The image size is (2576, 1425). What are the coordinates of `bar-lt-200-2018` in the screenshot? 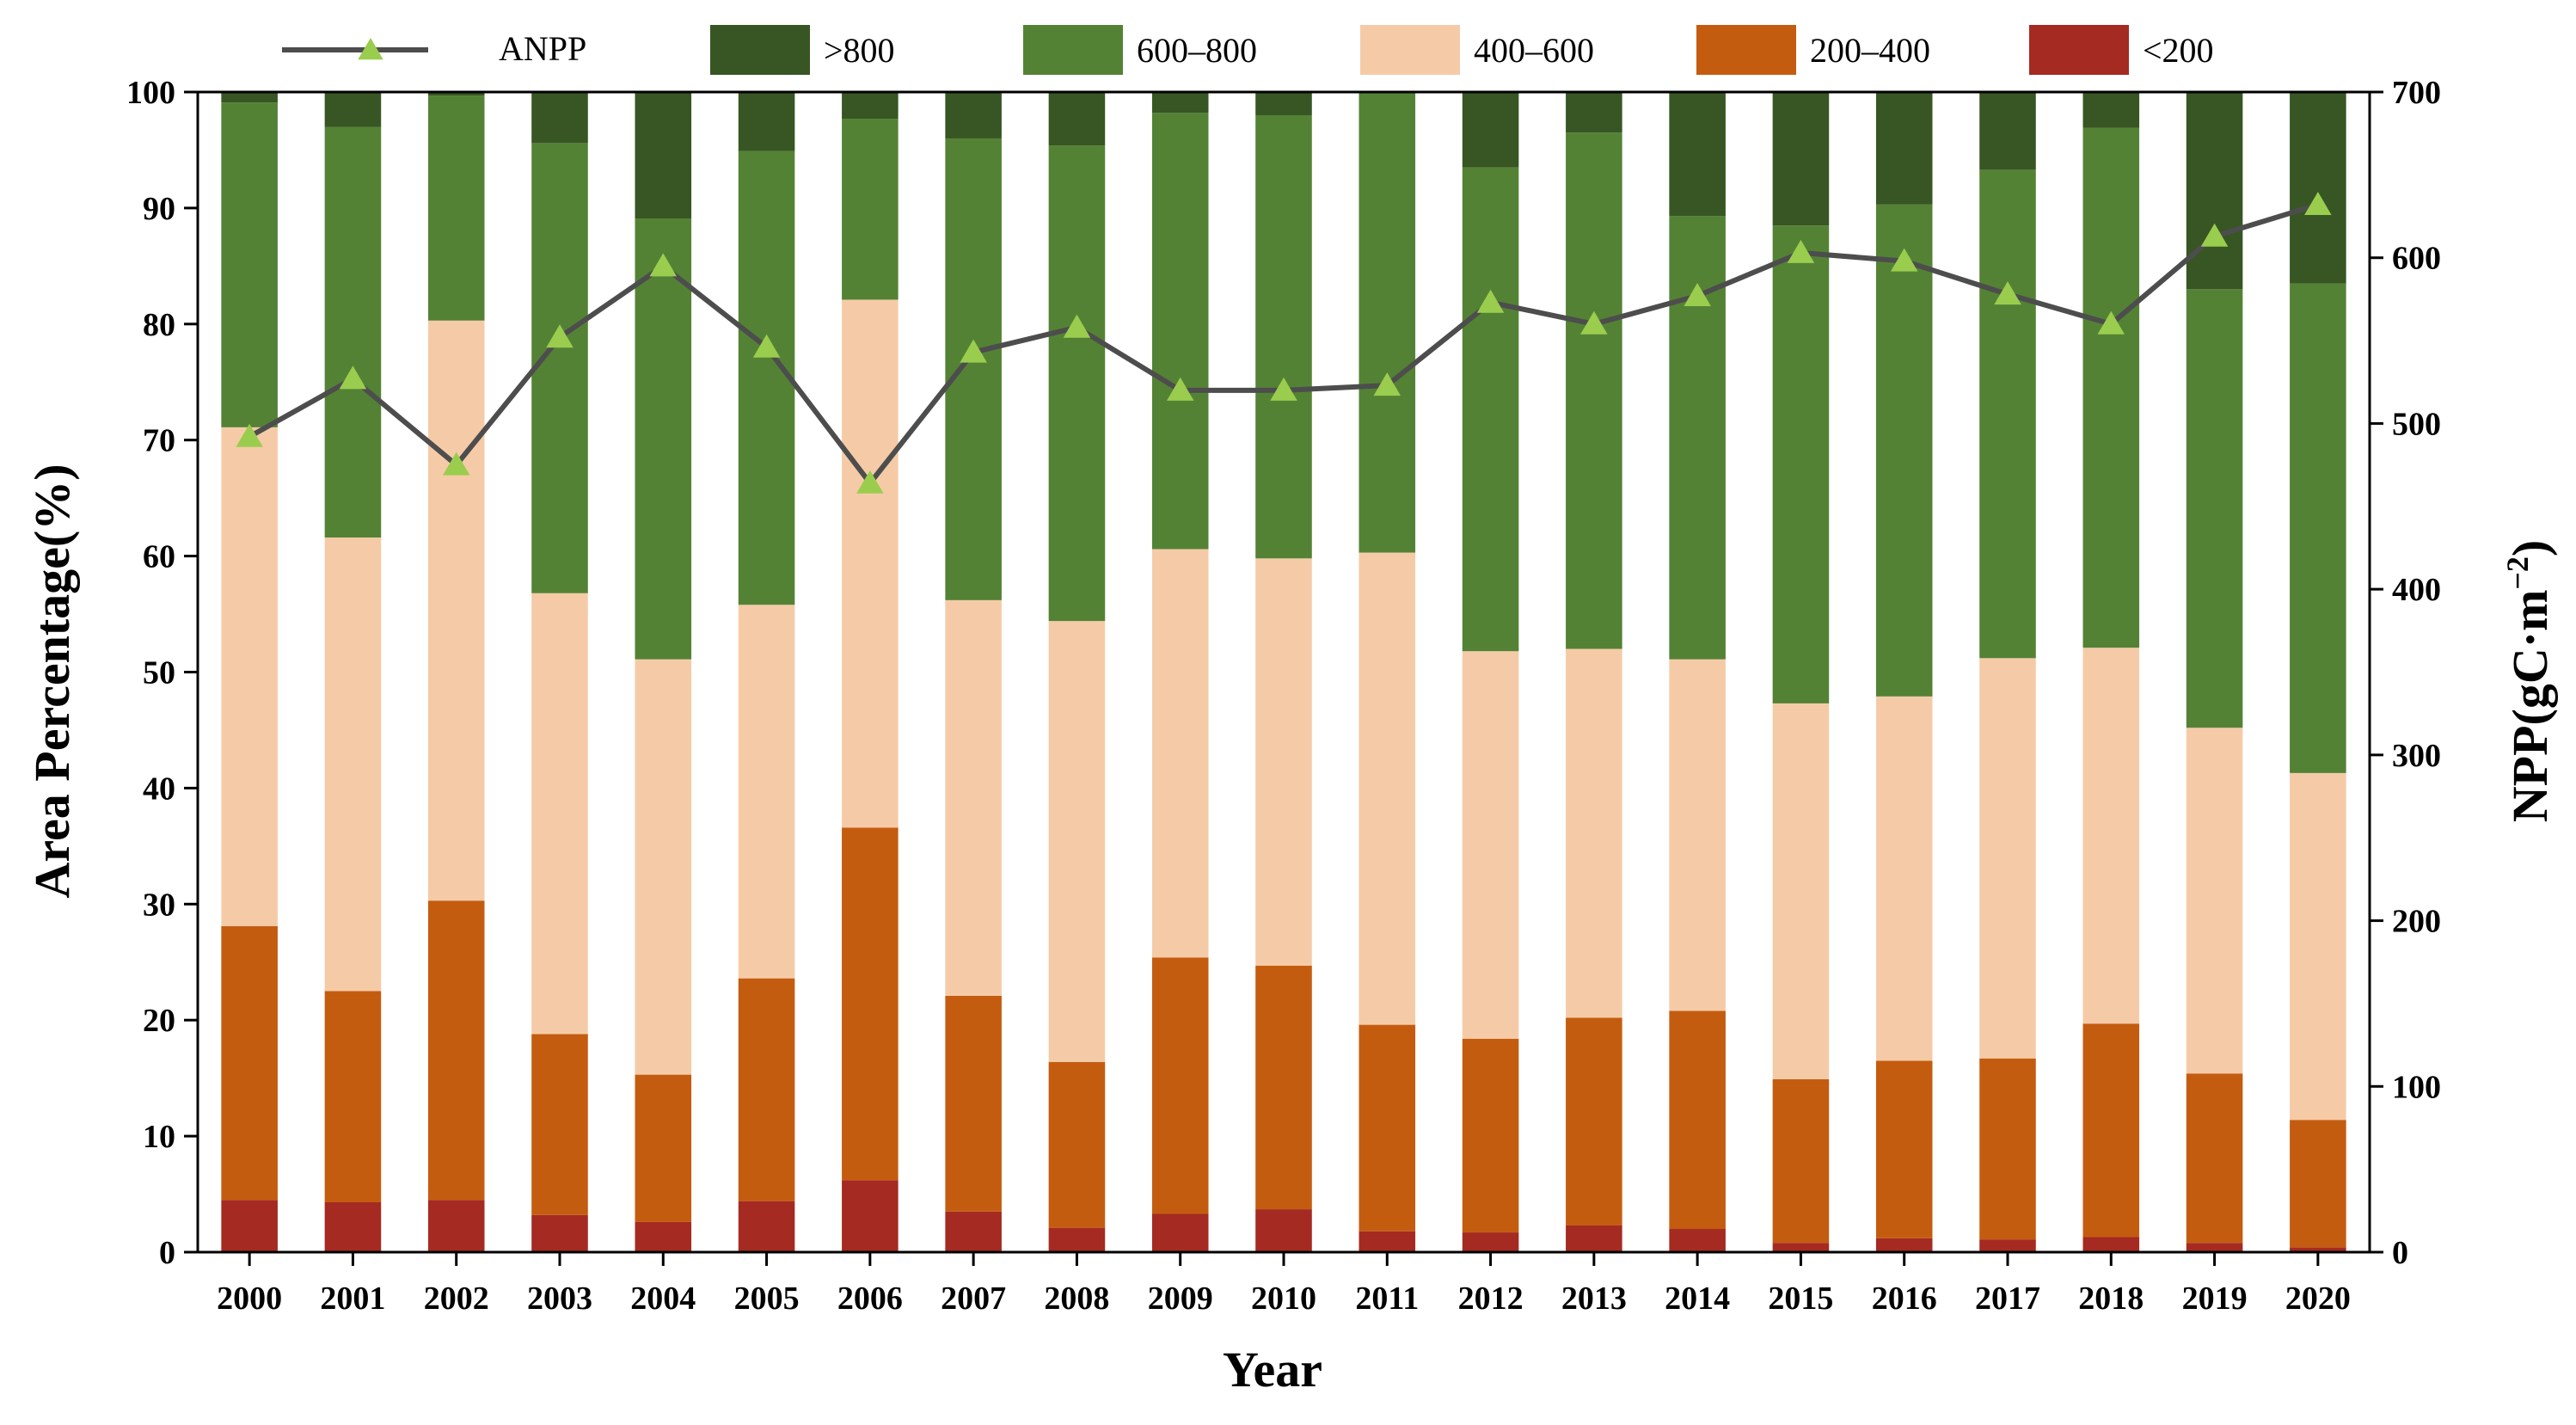 It's located at (2111, 1244).